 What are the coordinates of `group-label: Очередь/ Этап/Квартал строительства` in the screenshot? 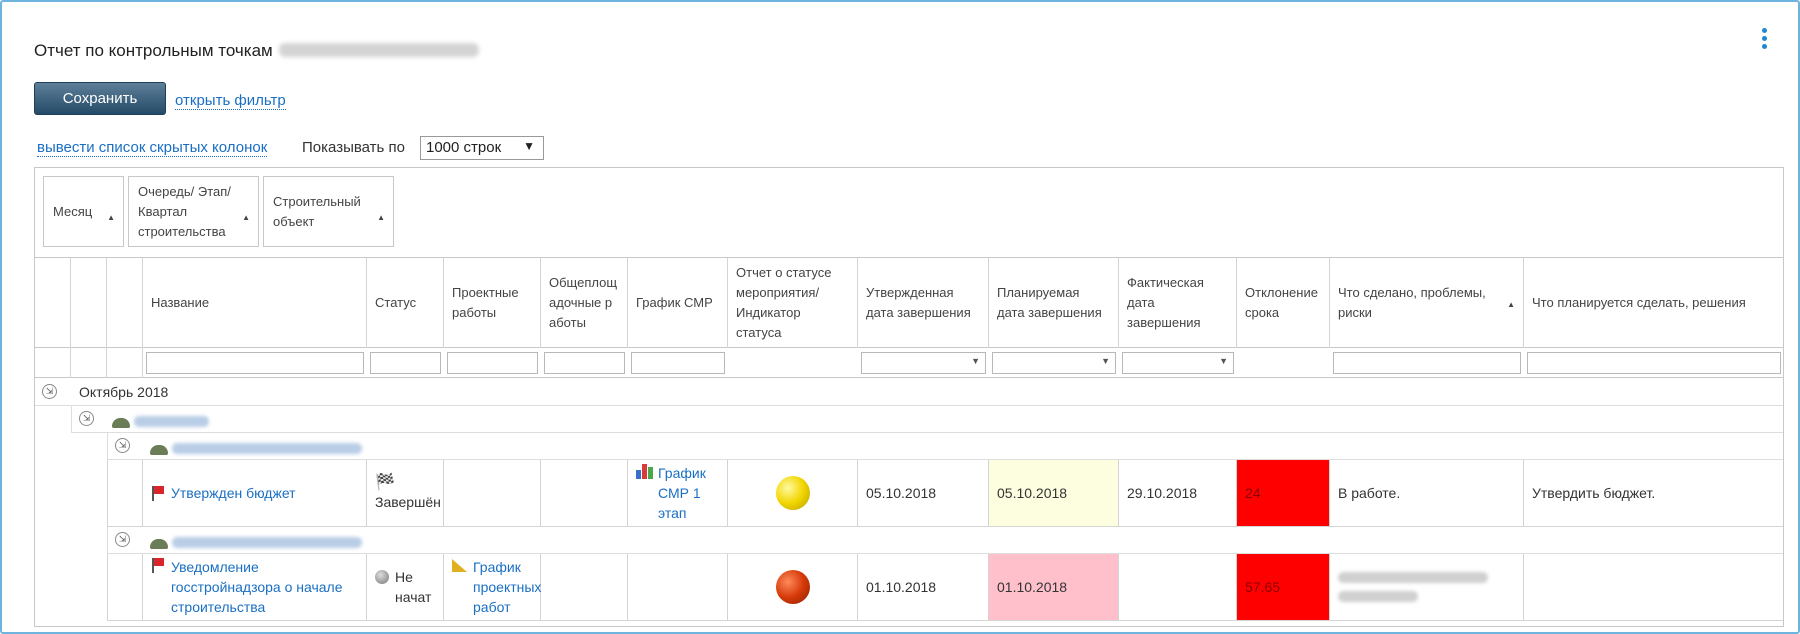 It's located at (184, 211).